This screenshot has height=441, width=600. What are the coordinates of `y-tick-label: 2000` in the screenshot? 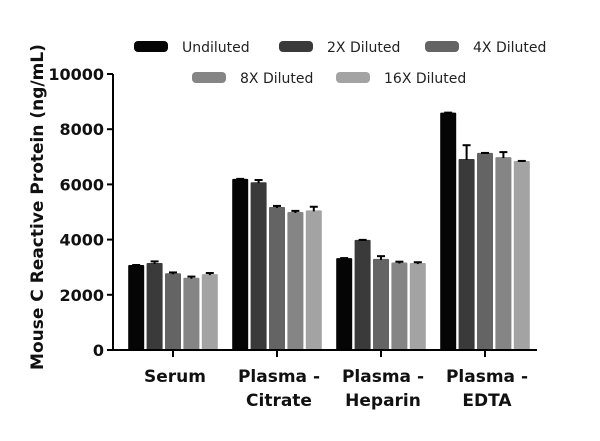 It's located at (81, 295).